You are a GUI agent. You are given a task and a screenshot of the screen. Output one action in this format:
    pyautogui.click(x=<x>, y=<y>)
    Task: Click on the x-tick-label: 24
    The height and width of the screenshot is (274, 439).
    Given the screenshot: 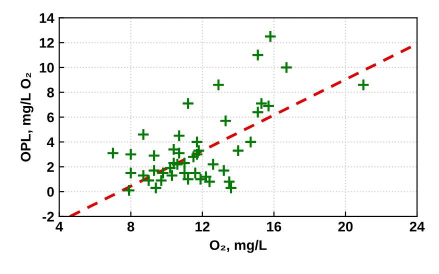 What is the action you would take?
    pyautogui.click(x=417, y=227)
    